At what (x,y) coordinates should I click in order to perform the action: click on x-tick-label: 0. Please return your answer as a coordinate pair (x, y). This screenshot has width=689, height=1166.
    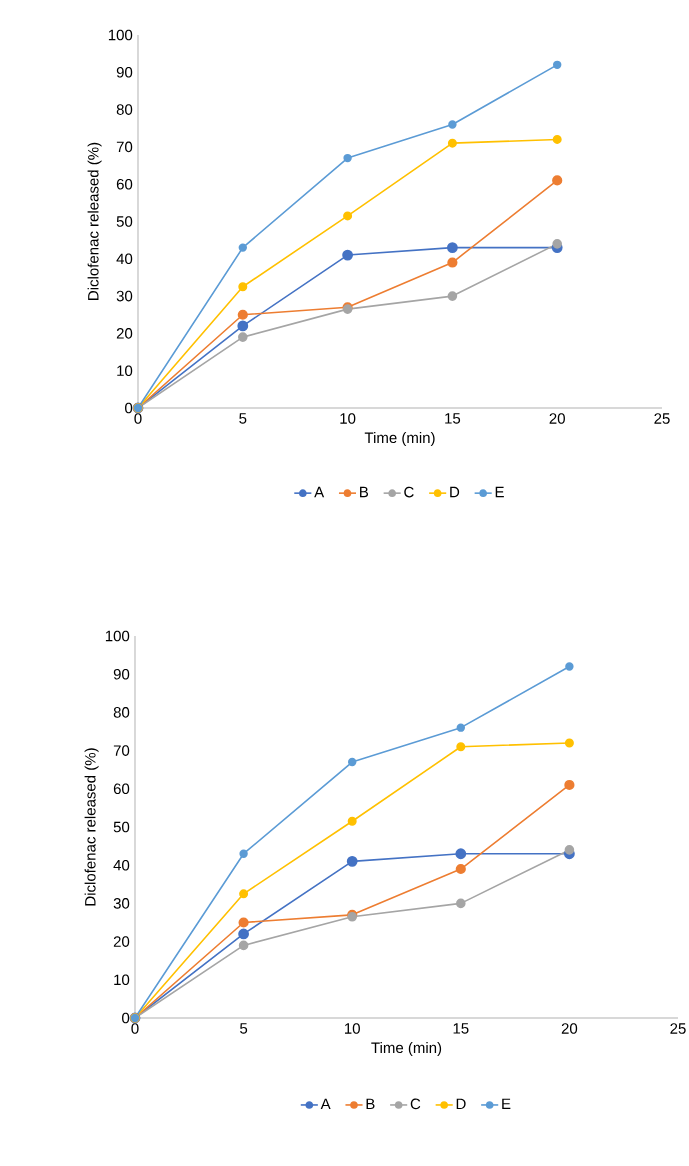
    Looking at the image, I should click on (138, 418).